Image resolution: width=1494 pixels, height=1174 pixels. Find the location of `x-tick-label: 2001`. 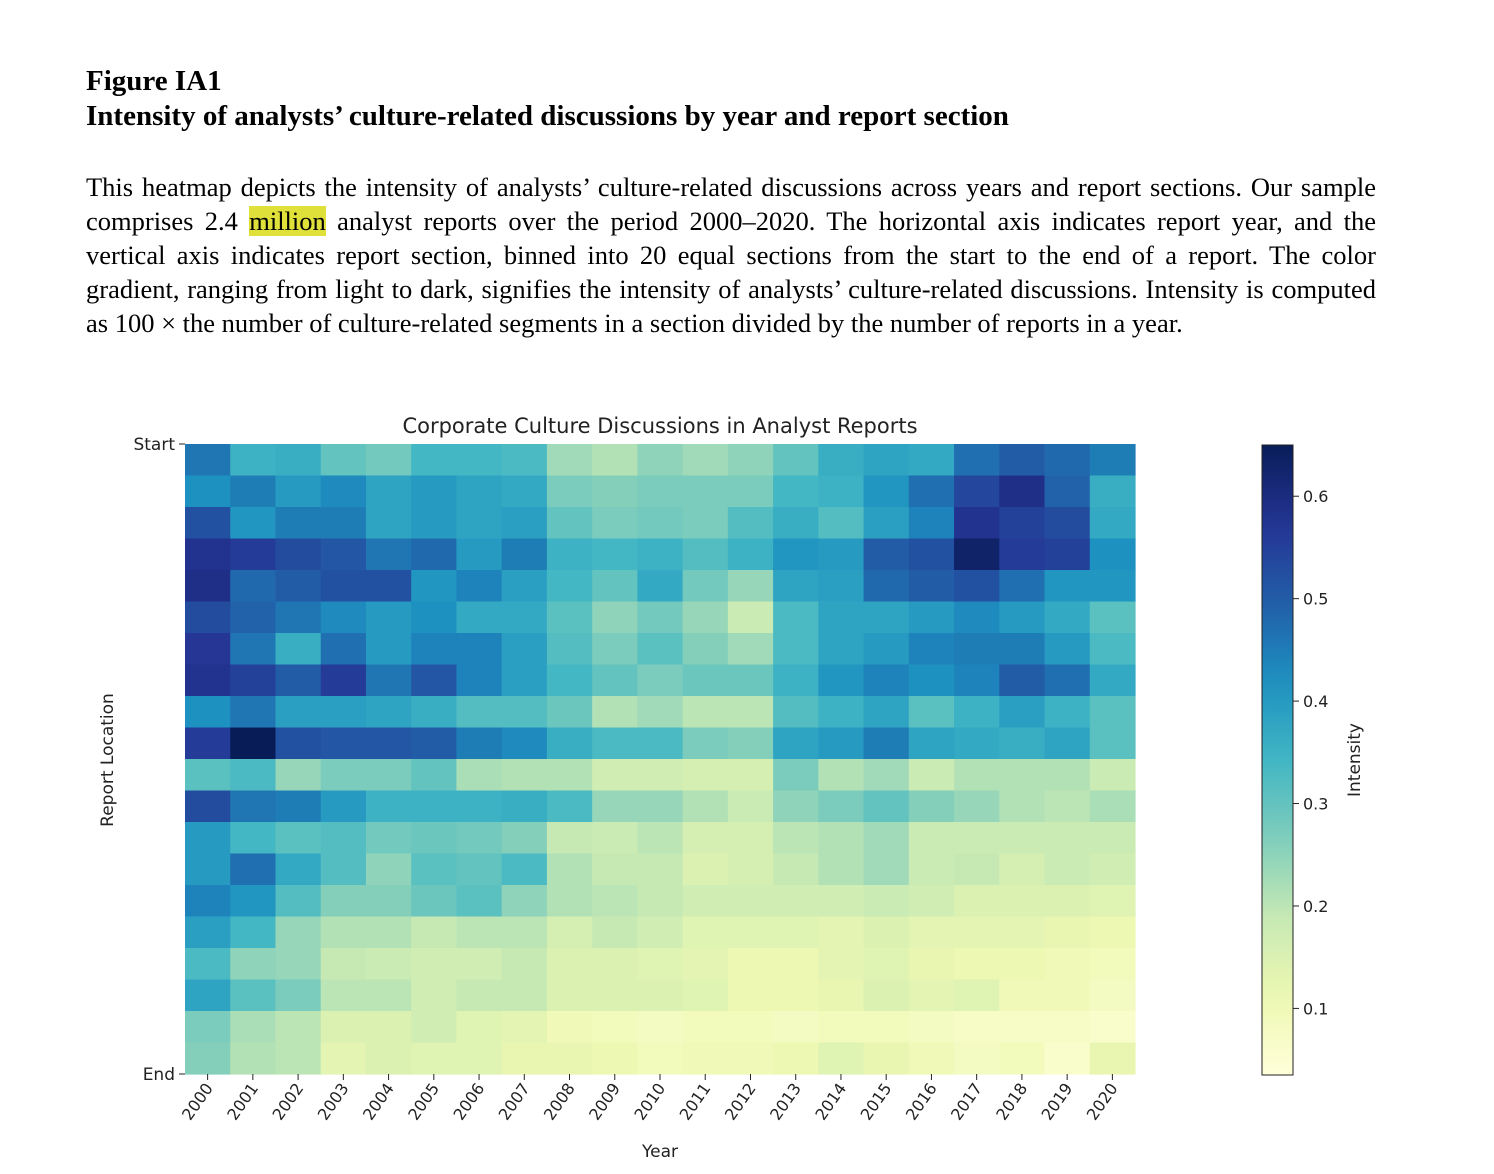

x-tick-label: 2001 is located at coordinates (242, 1101).